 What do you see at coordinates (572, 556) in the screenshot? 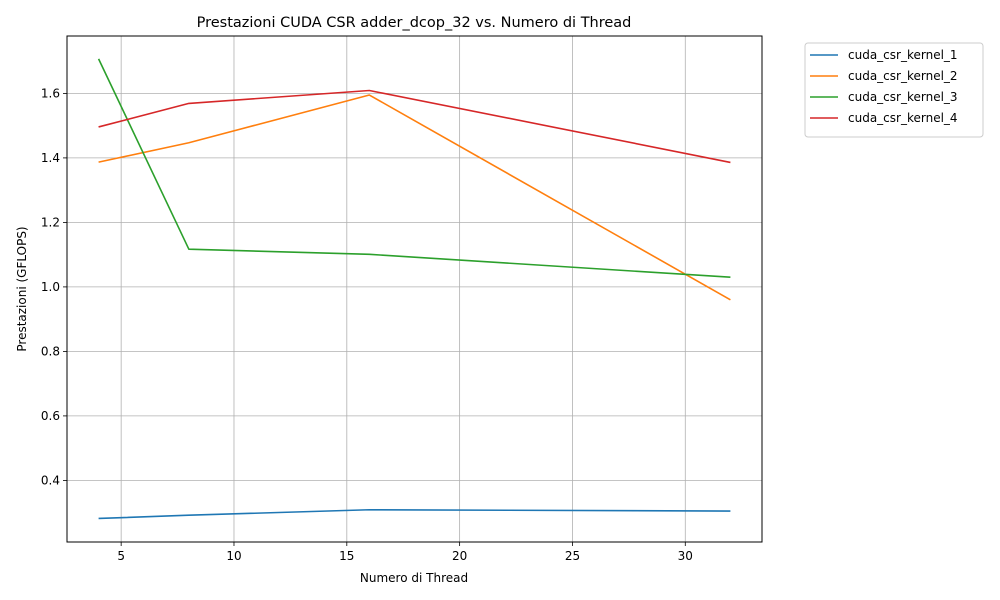
I see `x-tick-label: 25` at bounding box center [572, 556].